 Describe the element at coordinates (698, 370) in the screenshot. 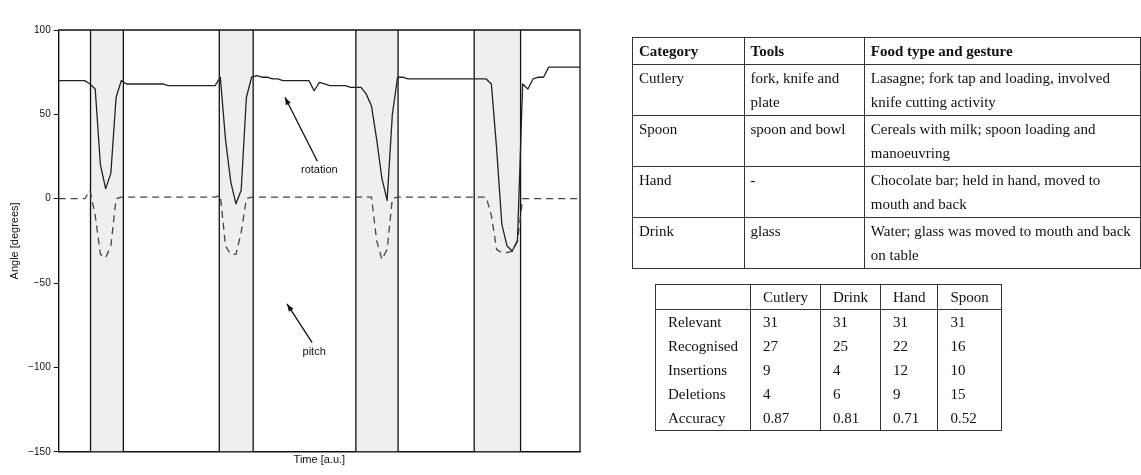

I see `y-tick-label: Insertions` at that location.